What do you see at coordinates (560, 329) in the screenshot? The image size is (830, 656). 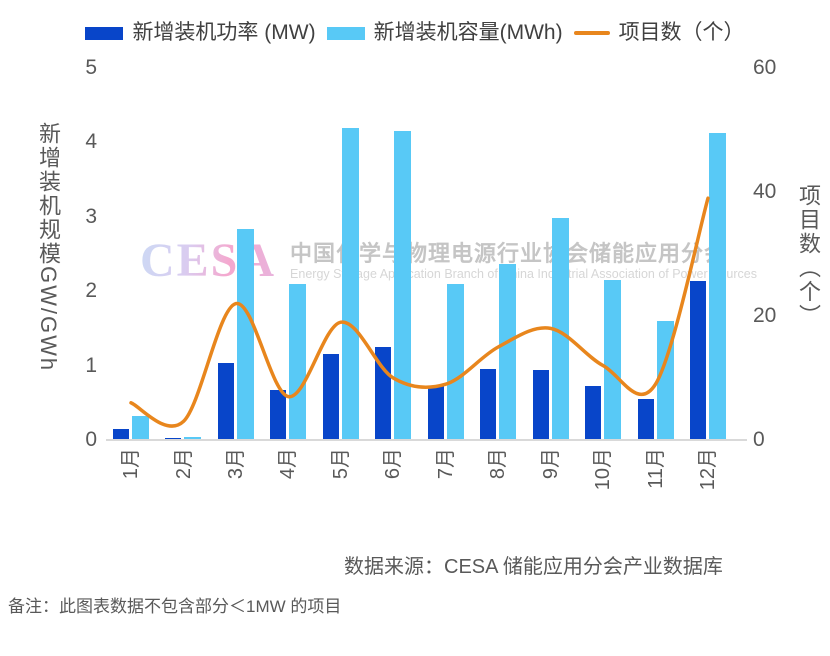 I see `capacity-bar-9月` at bounding box center [560, 329].